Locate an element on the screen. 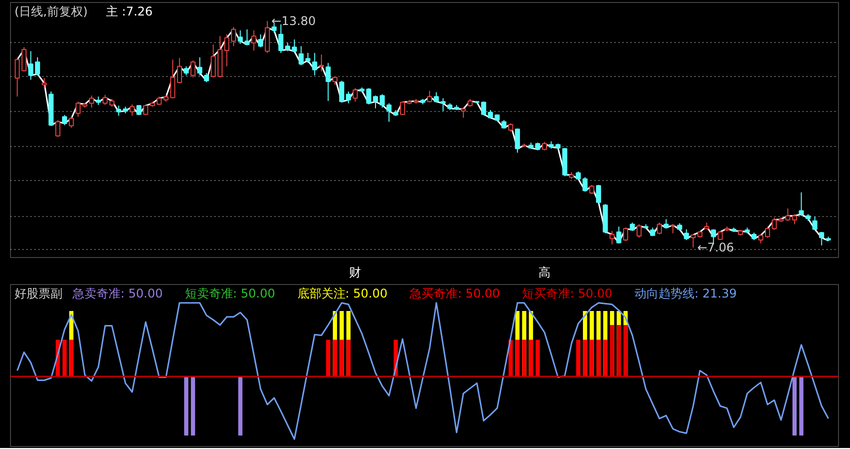  text: 急卖奇准: 50.00 is located at coordinates (117, 293).